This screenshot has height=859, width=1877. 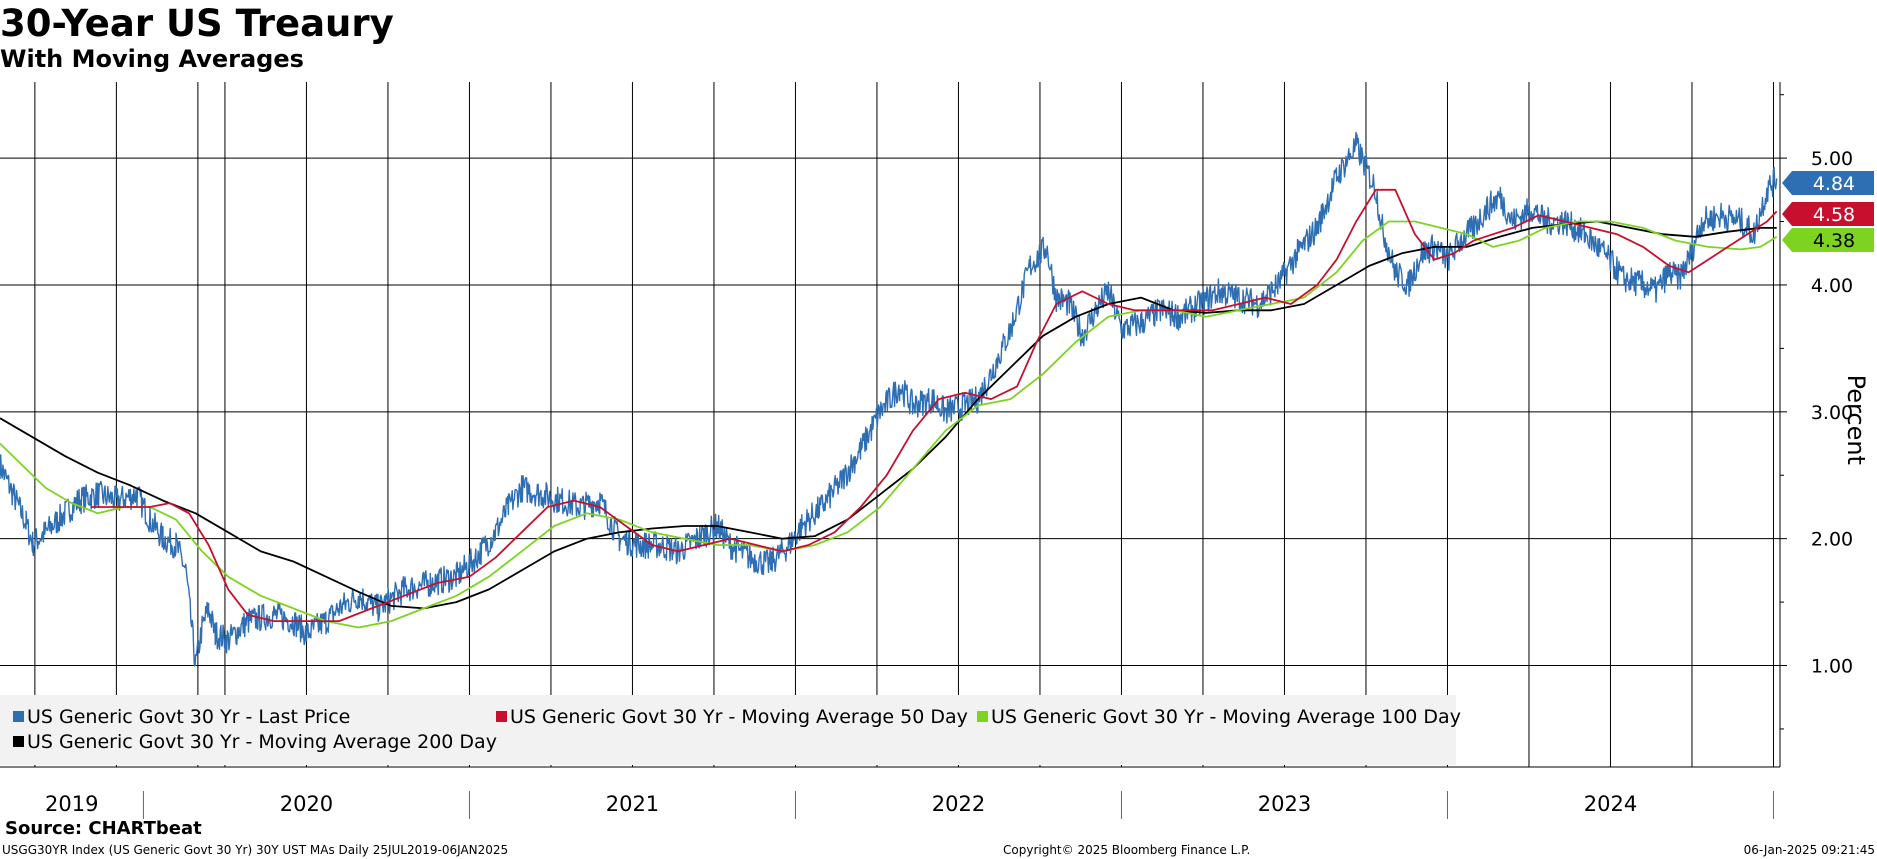 I want to click on footer-timestamp: 06-Jan-2025 09:21:45, so click(x=1809, y=850).